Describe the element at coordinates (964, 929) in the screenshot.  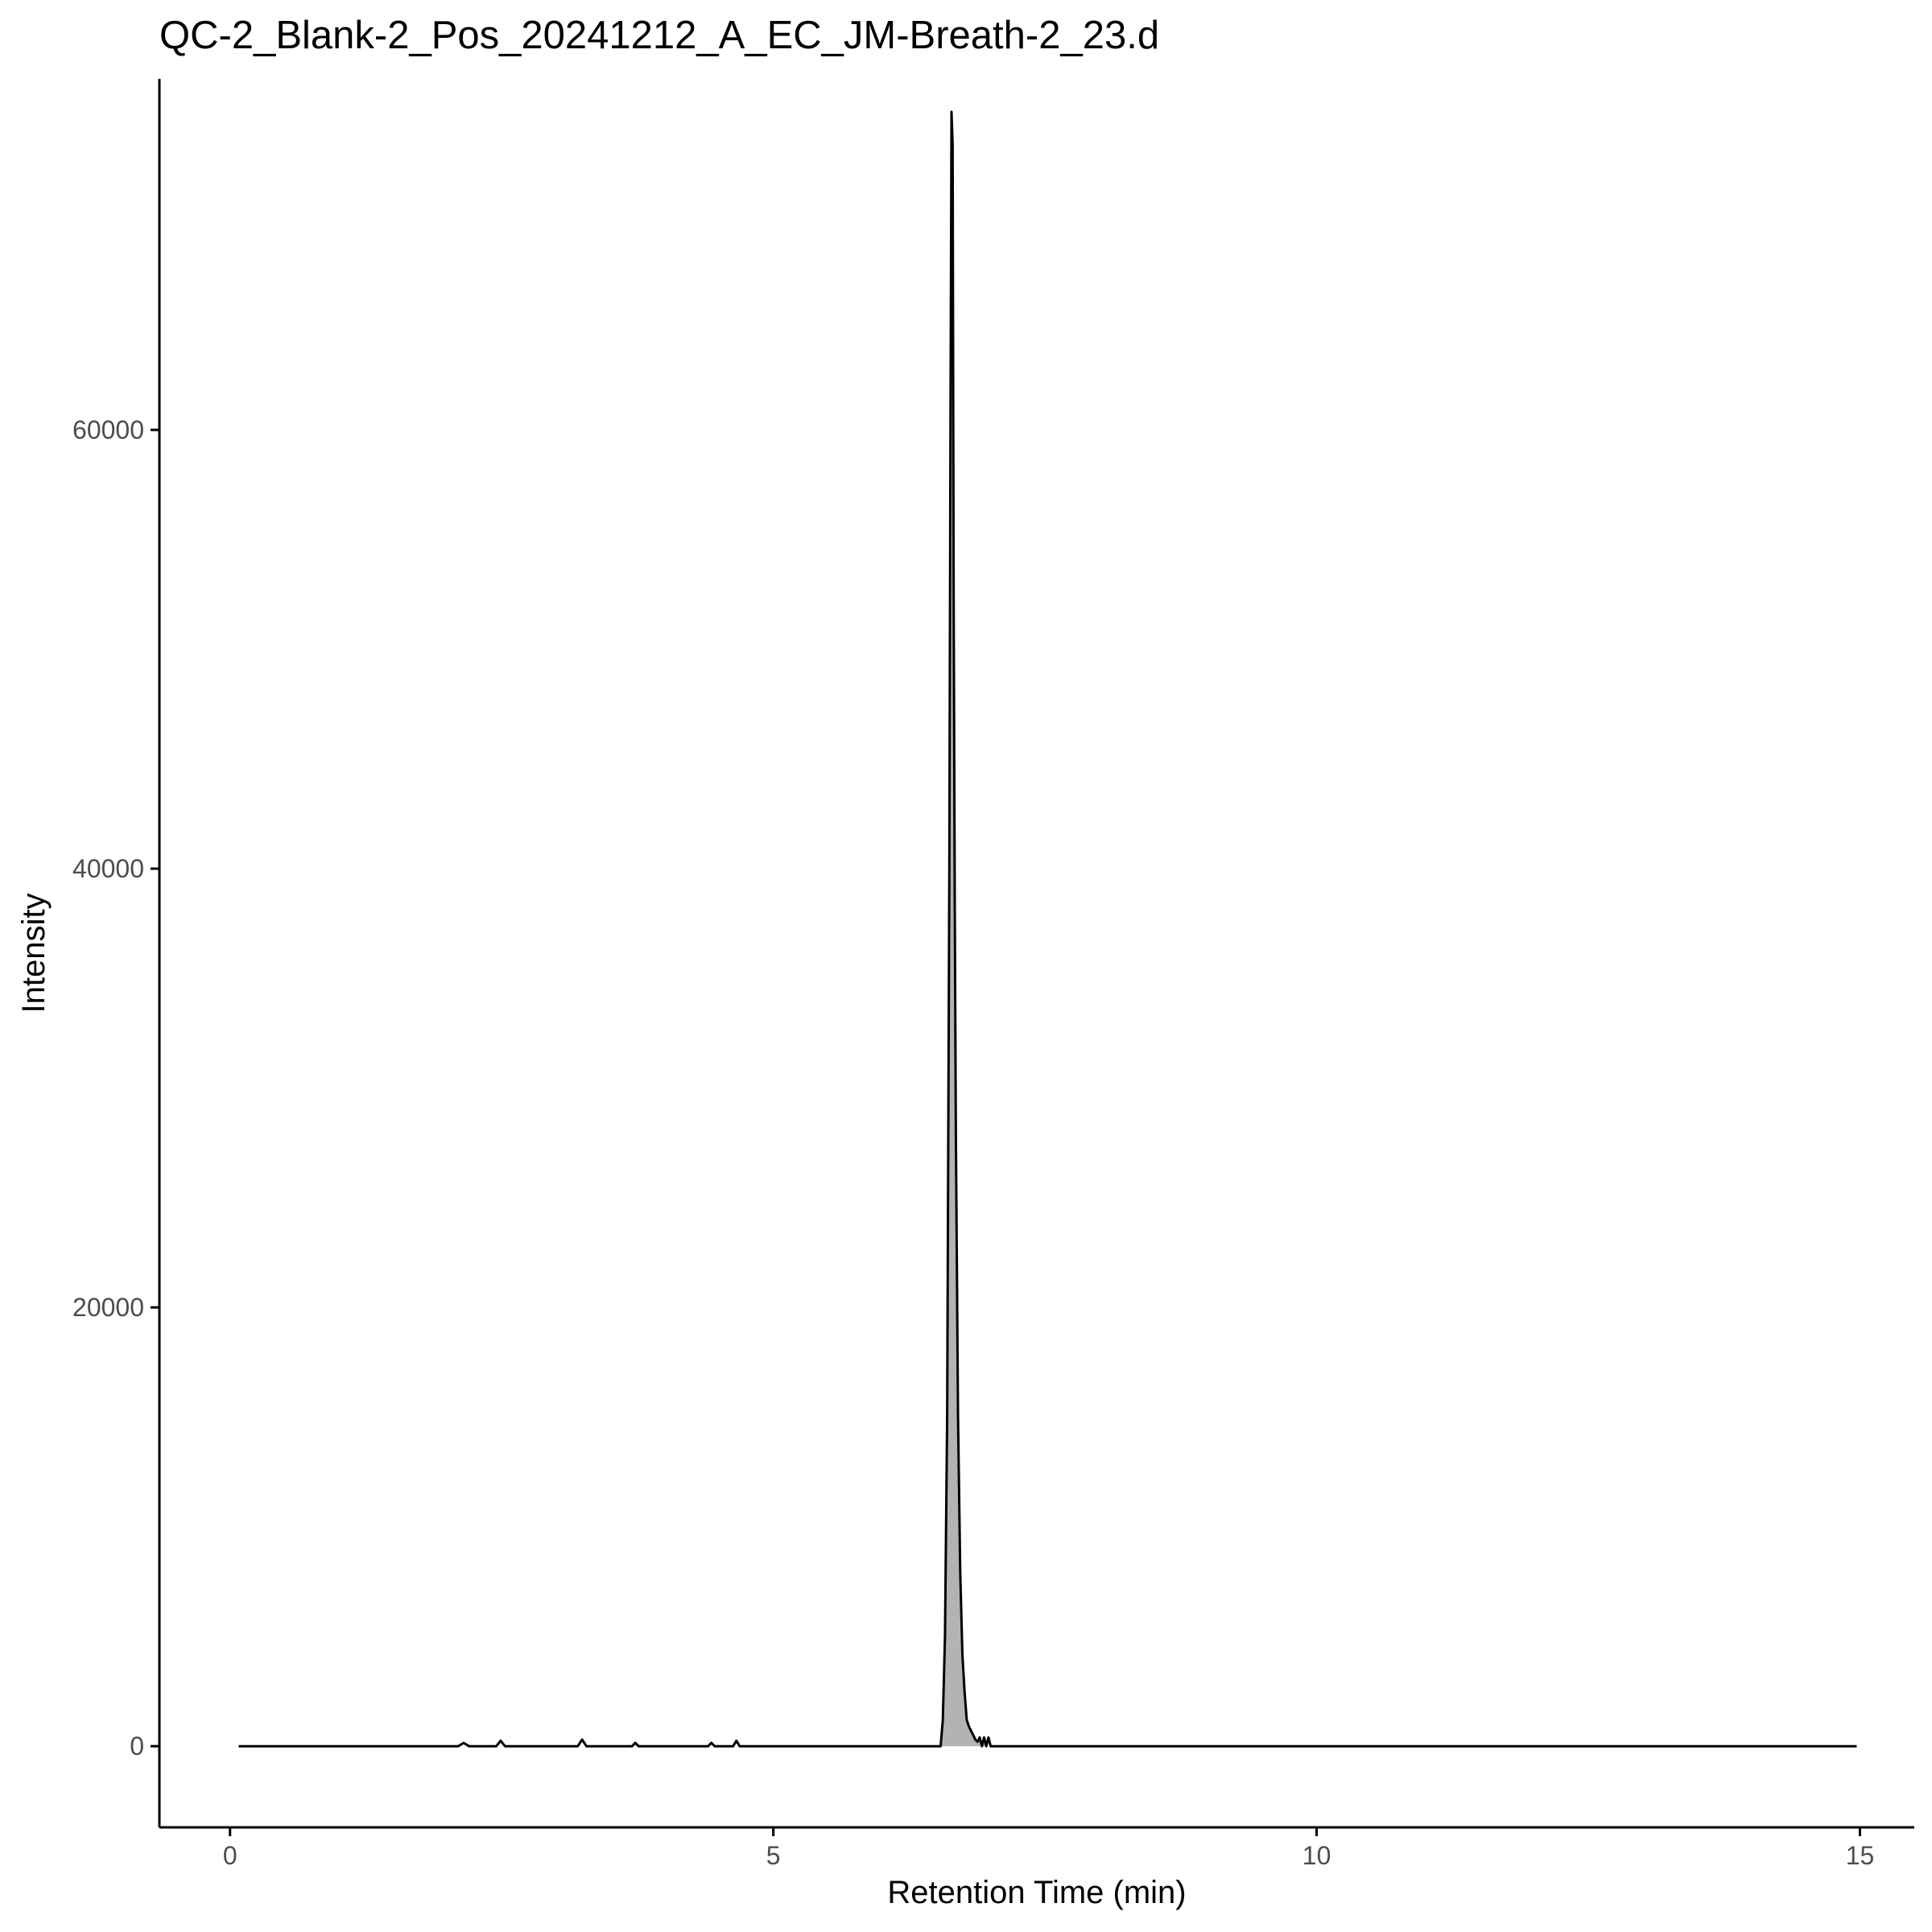
I see `integrated-peak-area` at that location.